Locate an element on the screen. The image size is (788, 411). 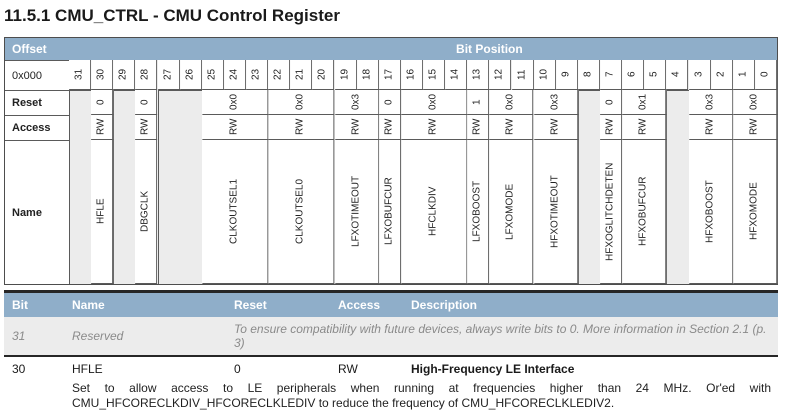
bit-number-cell: 20 is located at coordinates (323, 75).